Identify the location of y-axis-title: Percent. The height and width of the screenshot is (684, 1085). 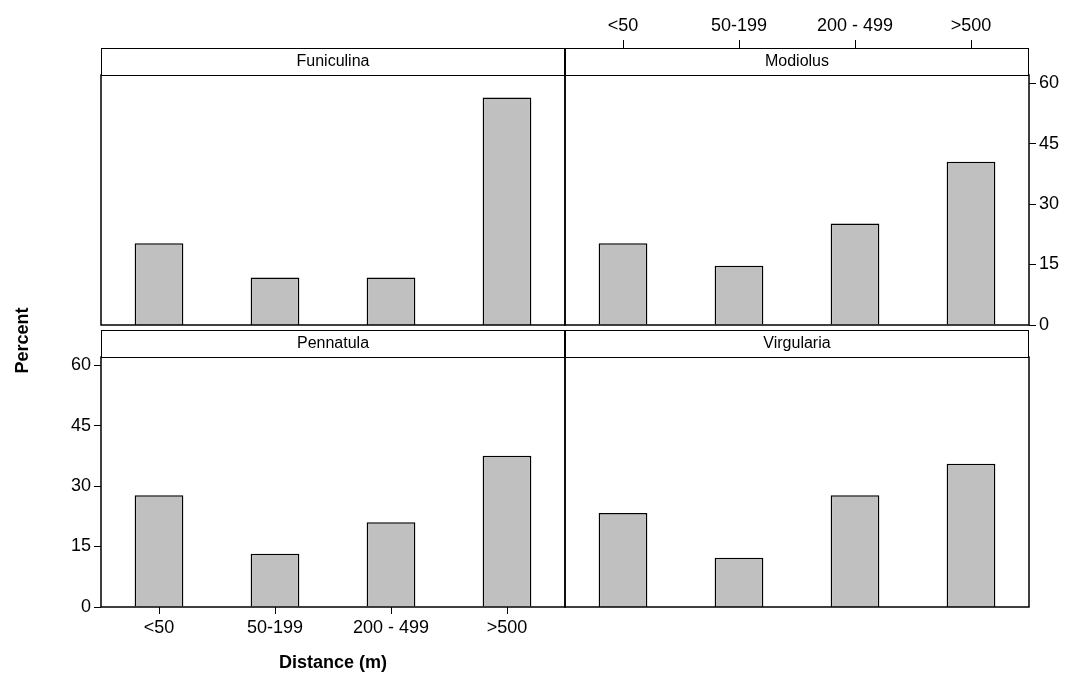
(22, 341).